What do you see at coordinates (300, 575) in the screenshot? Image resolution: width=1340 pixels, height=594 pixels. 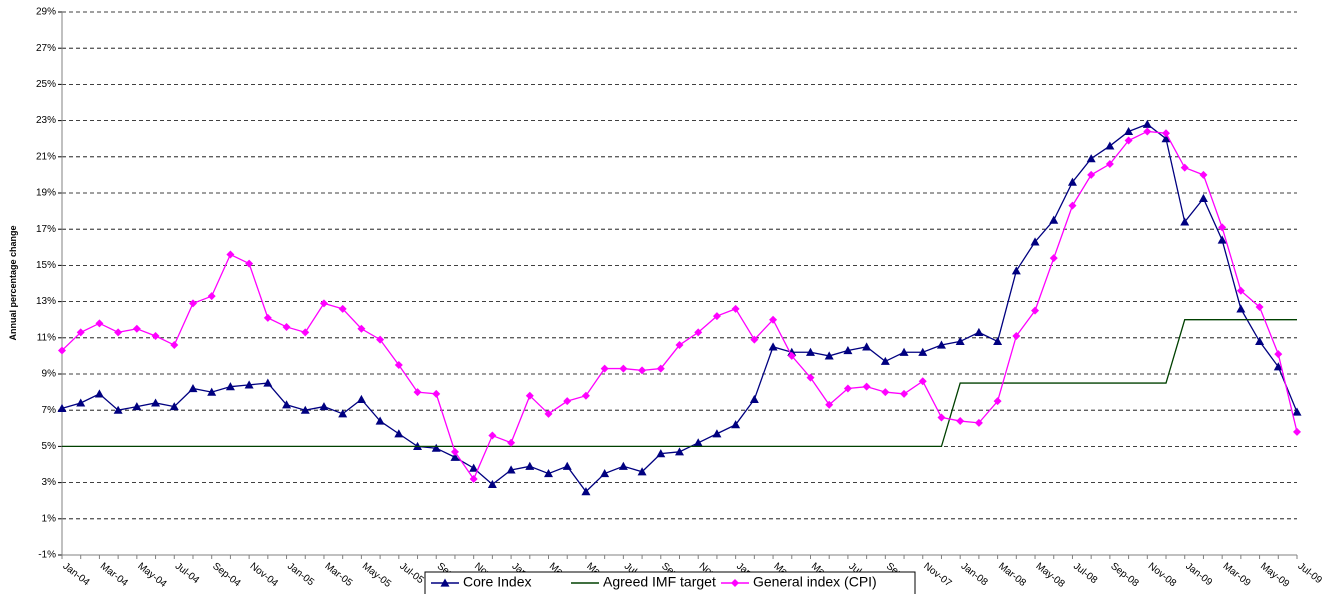 I see `x-tick-label: Jan-05` at bounding box center [300, 575].